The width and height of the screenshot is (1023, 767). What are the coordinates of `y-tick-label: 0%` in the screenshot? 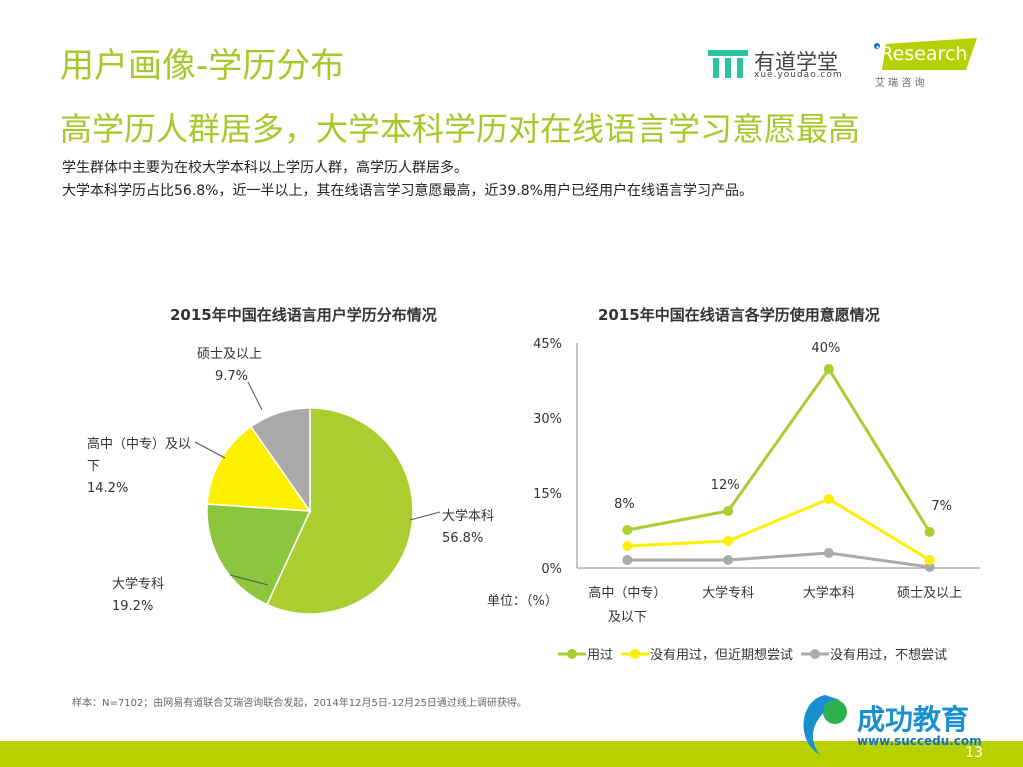 It's located at (551, 569).